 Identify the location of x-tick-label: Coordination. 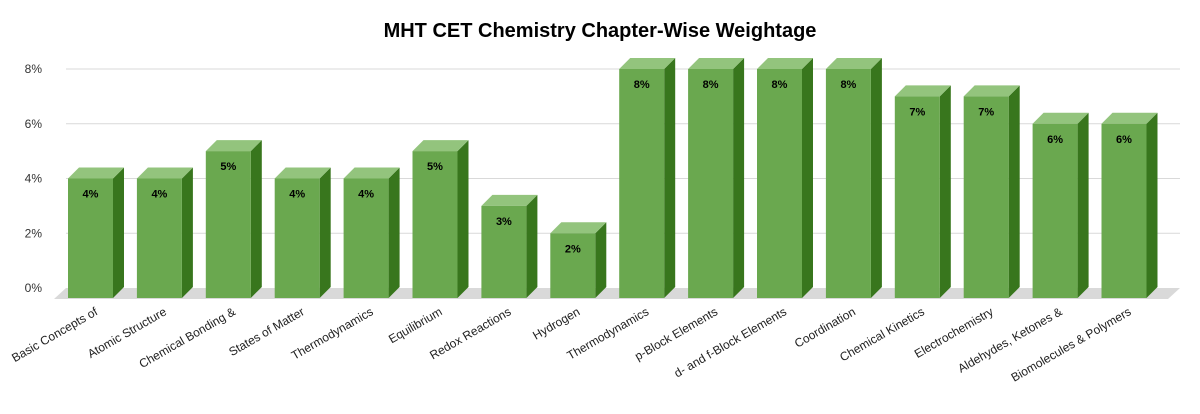
(825, 327).